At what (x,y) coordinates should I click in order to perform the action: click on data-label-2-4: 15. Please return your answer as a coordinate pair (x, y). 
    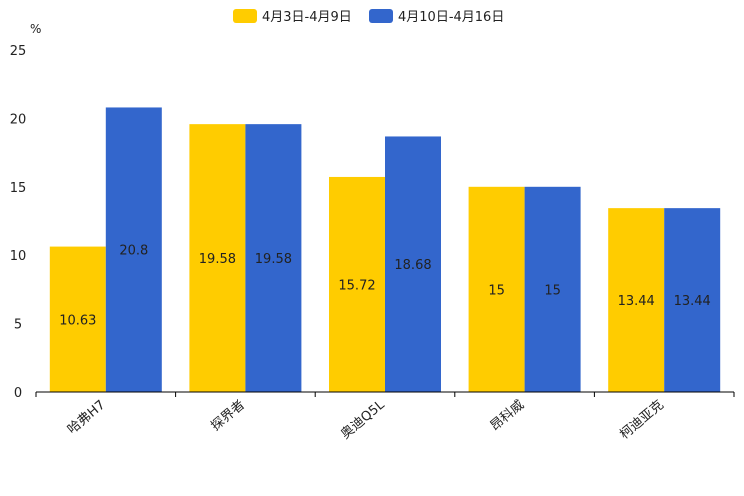
    Looking at the image, I should click on (552, 290).